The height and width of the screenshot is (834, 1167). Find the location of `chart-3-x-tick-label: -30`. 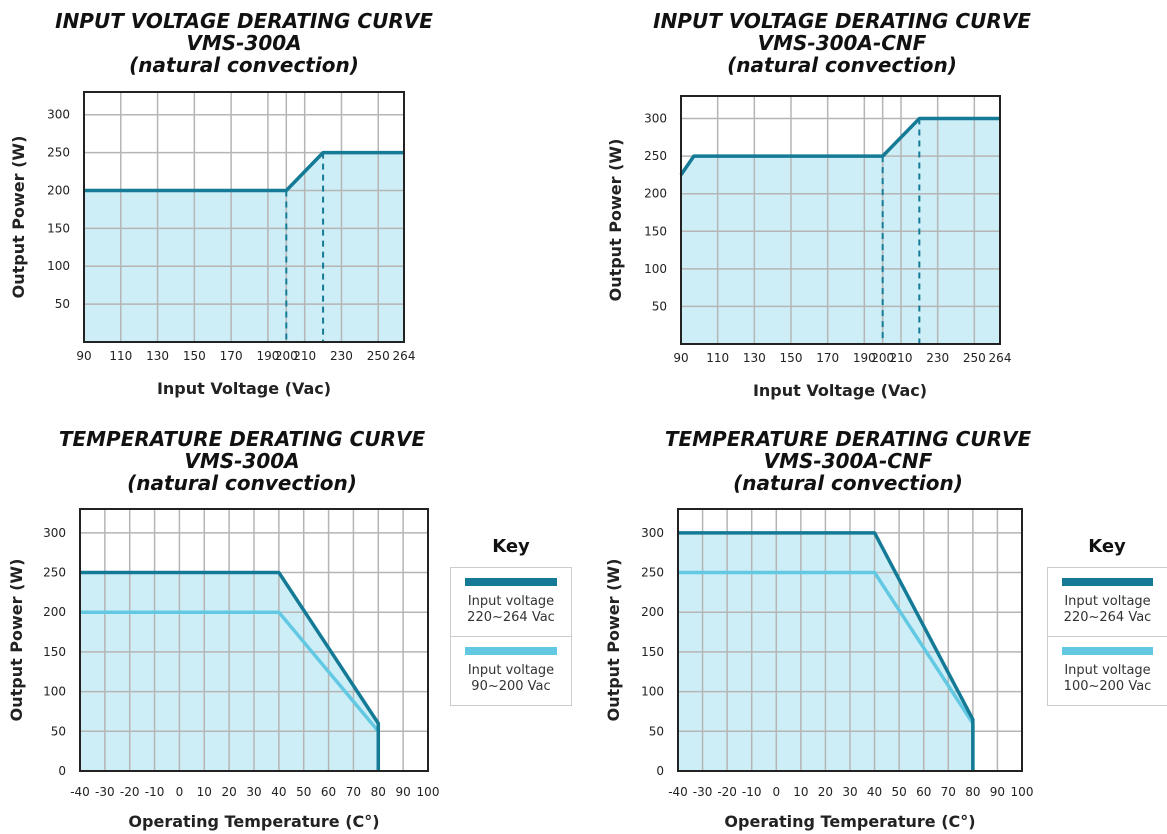

chart-3-x-tick-label: -30 is located at coordinates (105, 792).